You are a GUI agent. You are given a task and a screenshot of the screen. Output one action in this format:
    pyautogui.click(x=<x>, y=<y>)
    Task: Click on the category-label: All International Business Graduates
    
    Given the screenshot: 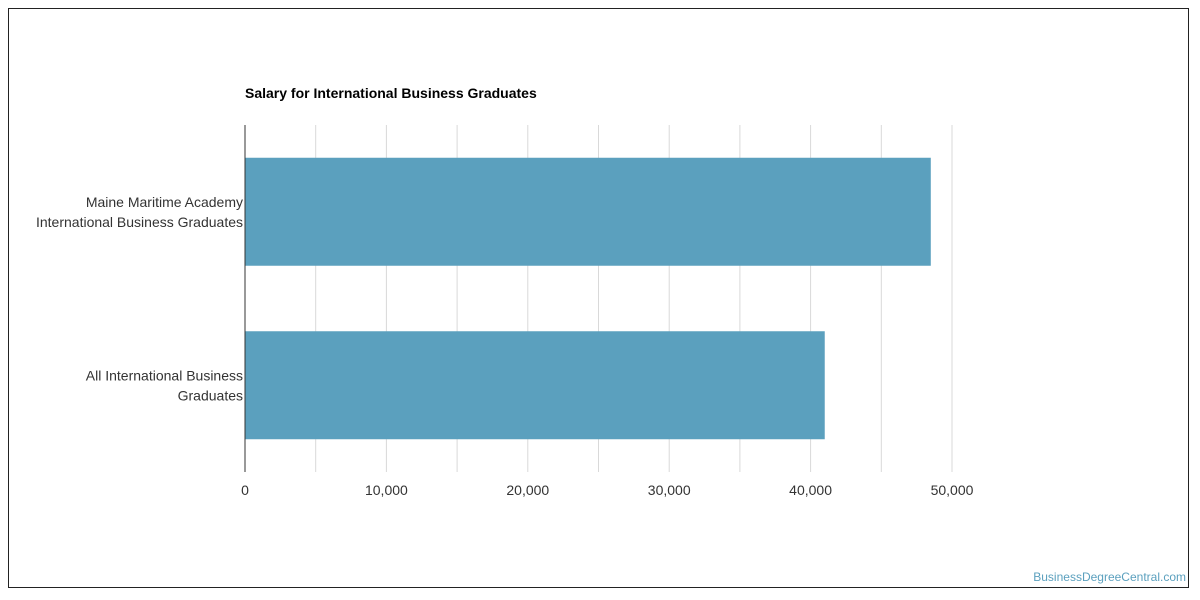 What is the action you would take?
    pyautogui.click(x=164, y=385)
    